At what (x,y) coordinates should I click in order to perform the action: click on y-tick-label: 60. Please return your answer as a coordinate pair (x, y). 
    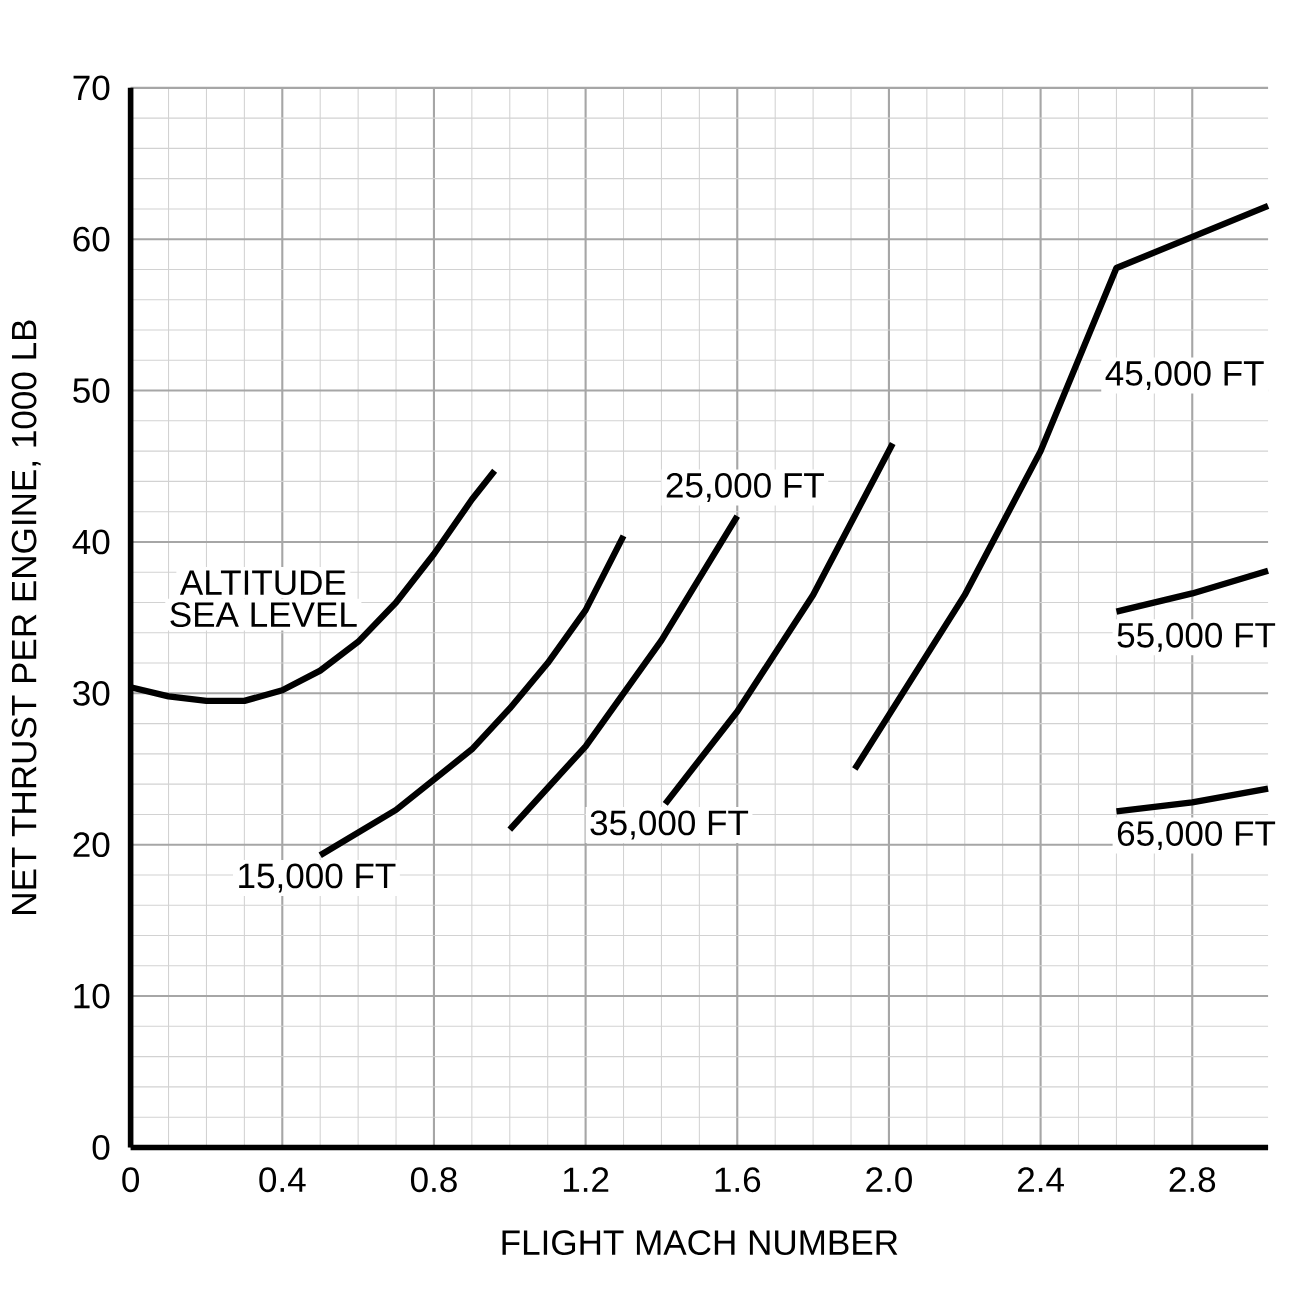
    Looking at the image, I should click on (91, 239).